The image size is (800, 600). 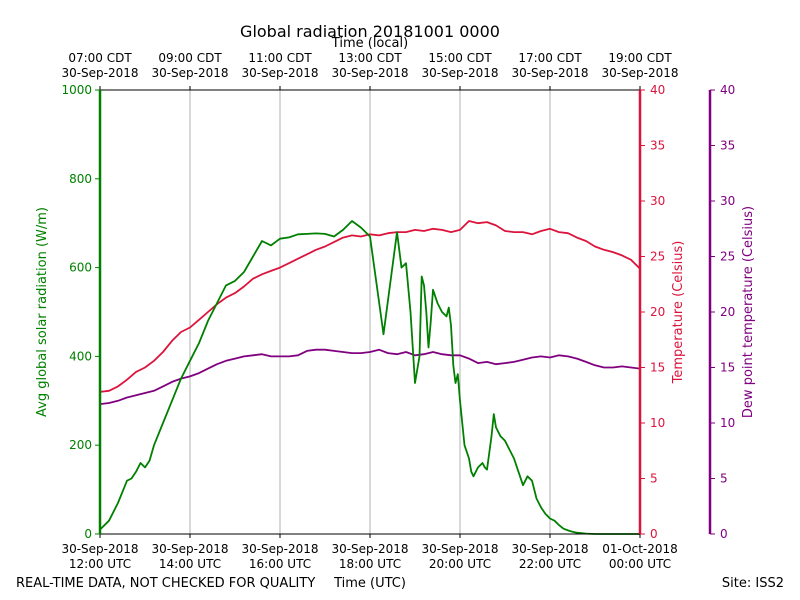 I want to click on x-tick-label-date: 01-Oct-2018, so click(x=640, y=549).